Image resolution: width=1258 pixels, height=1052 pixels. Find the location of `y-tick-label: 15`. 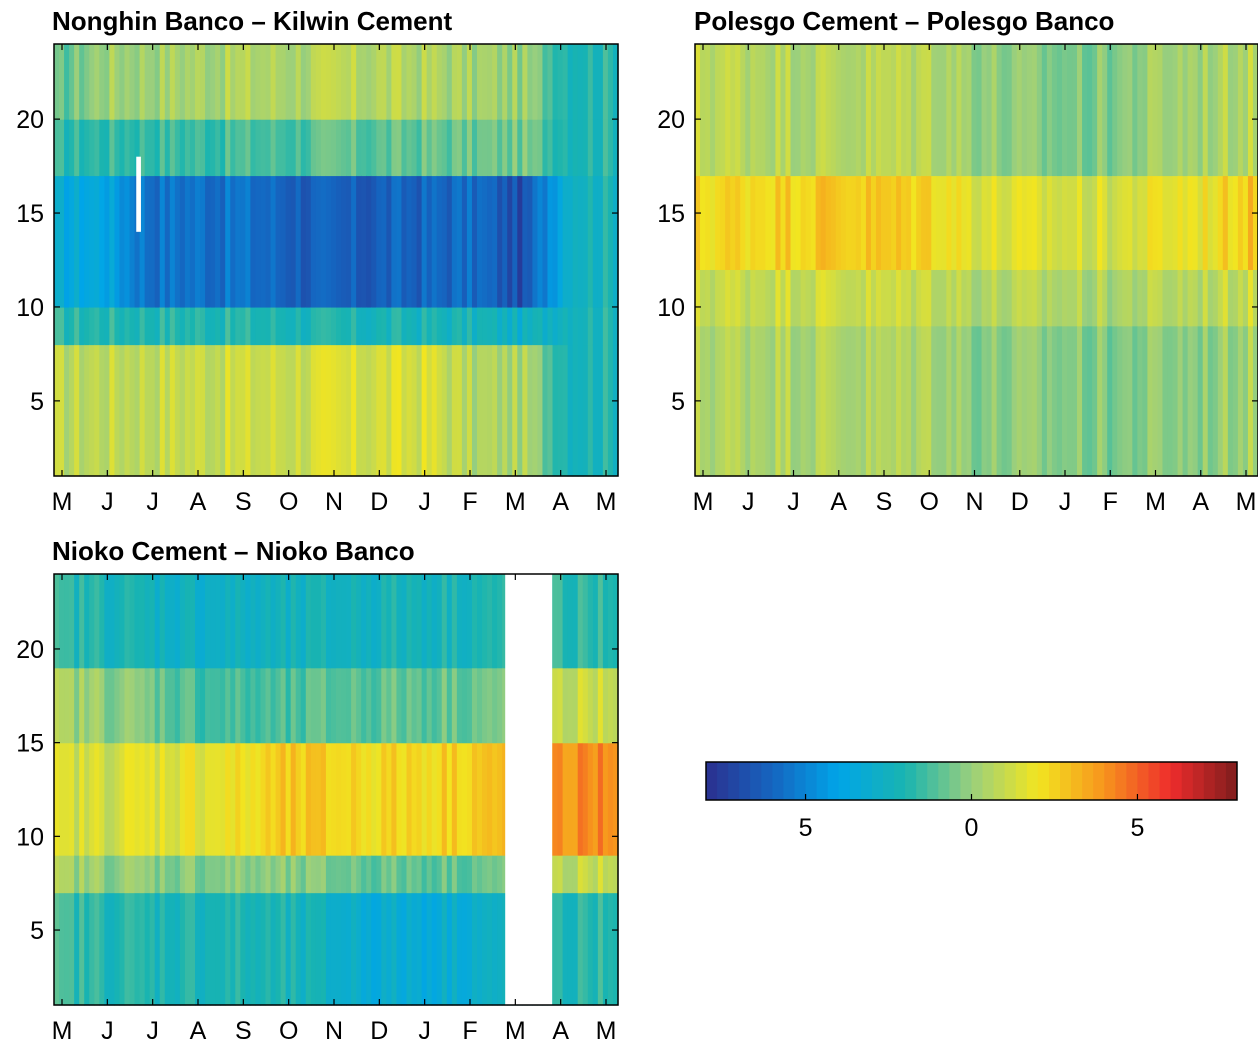

y-tick-label: 15 is located at coordinates (30, 214).